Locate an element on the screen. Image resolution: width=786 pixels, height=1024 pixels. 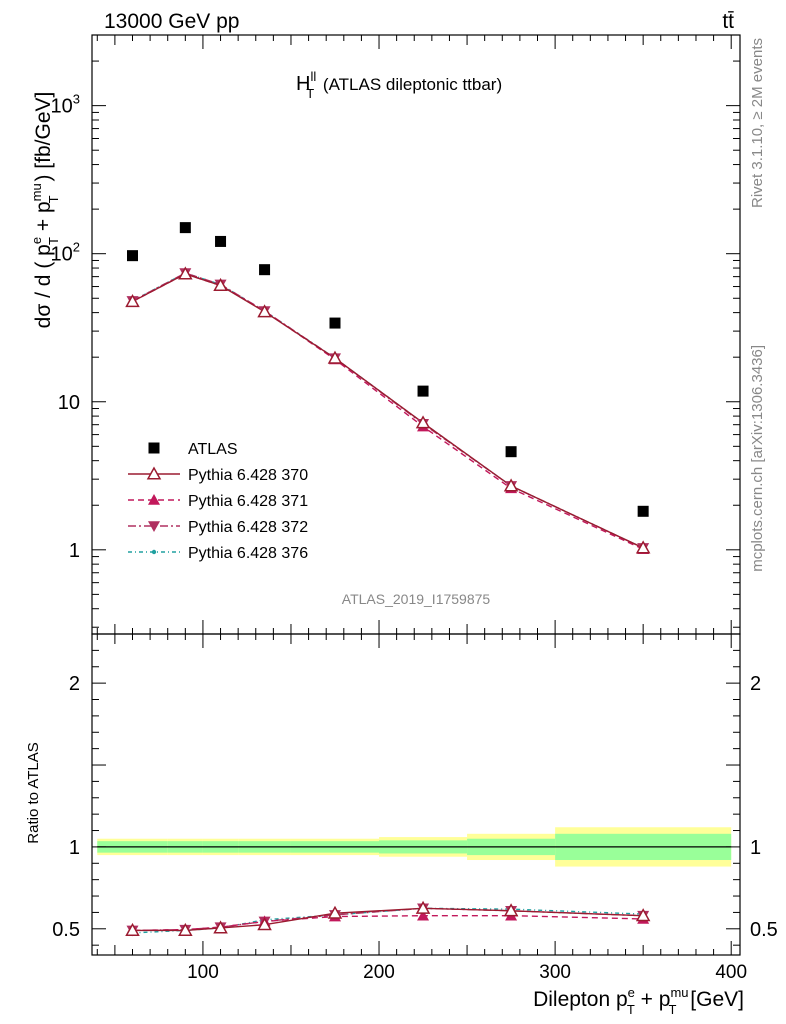
legend-entry-3: Pythia 6.428 376 is located at coordinates (218, 553).